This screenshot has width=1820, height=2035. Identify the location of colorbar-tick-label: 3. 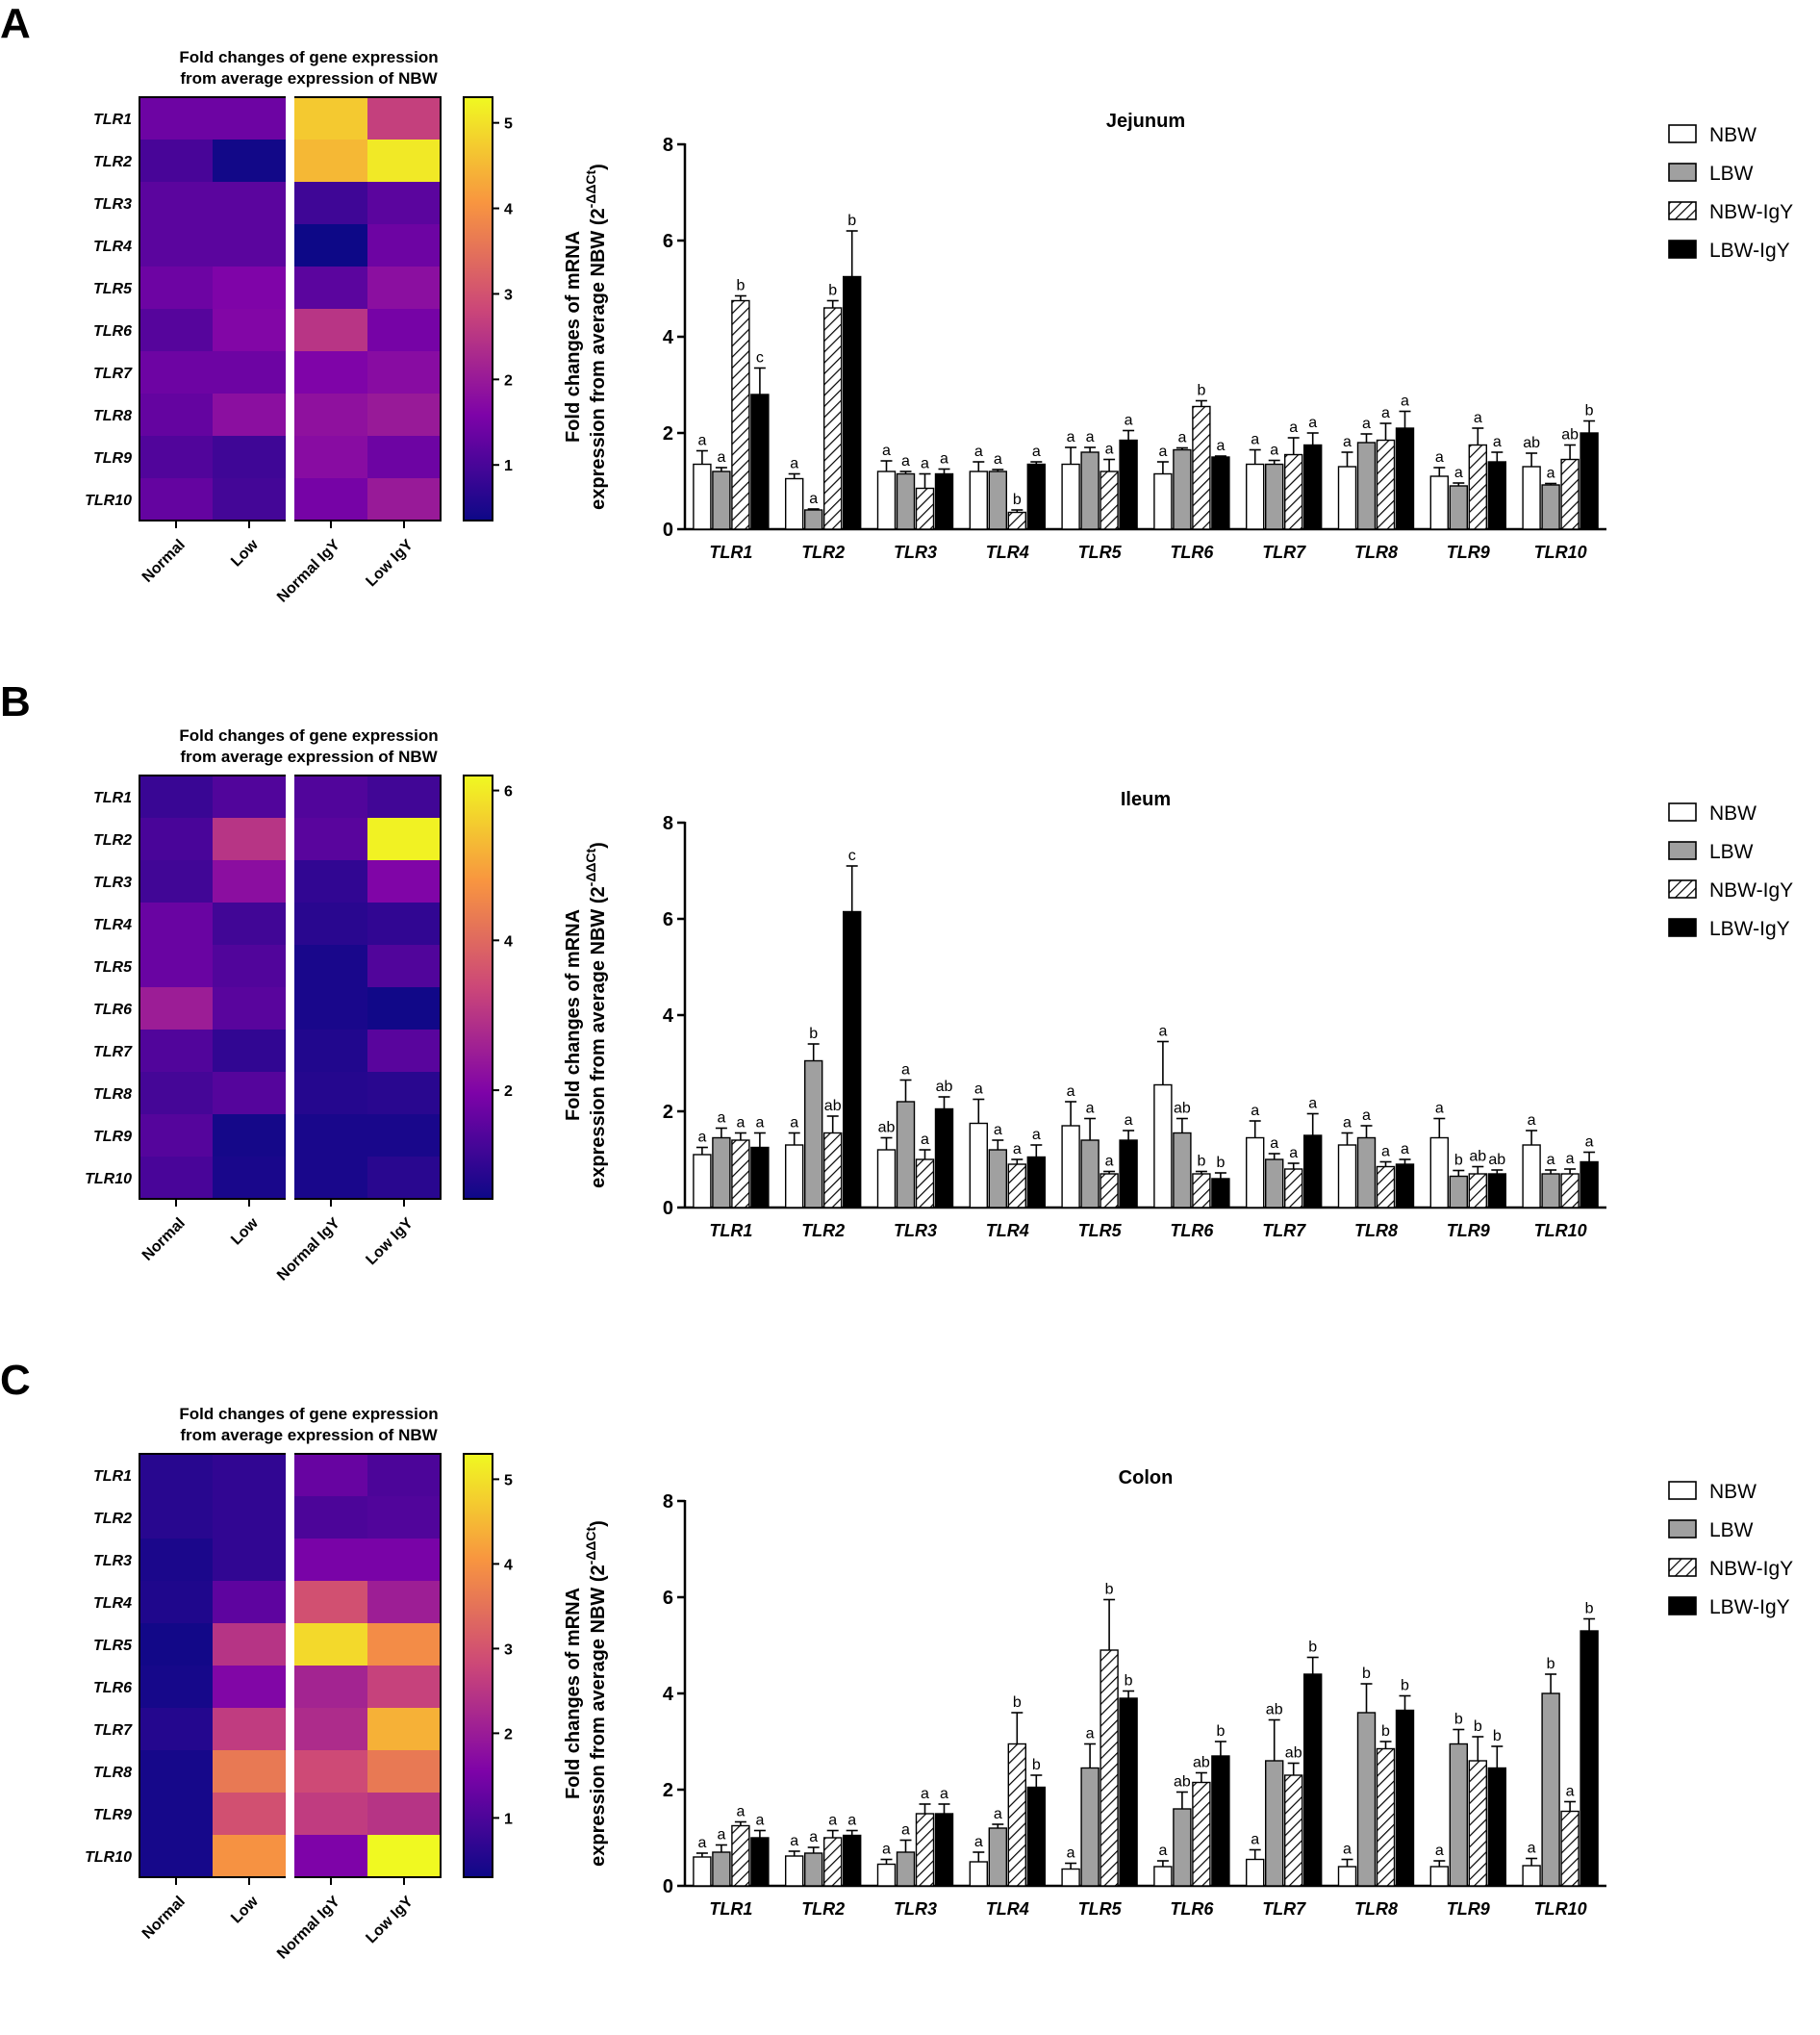
(508, 295).